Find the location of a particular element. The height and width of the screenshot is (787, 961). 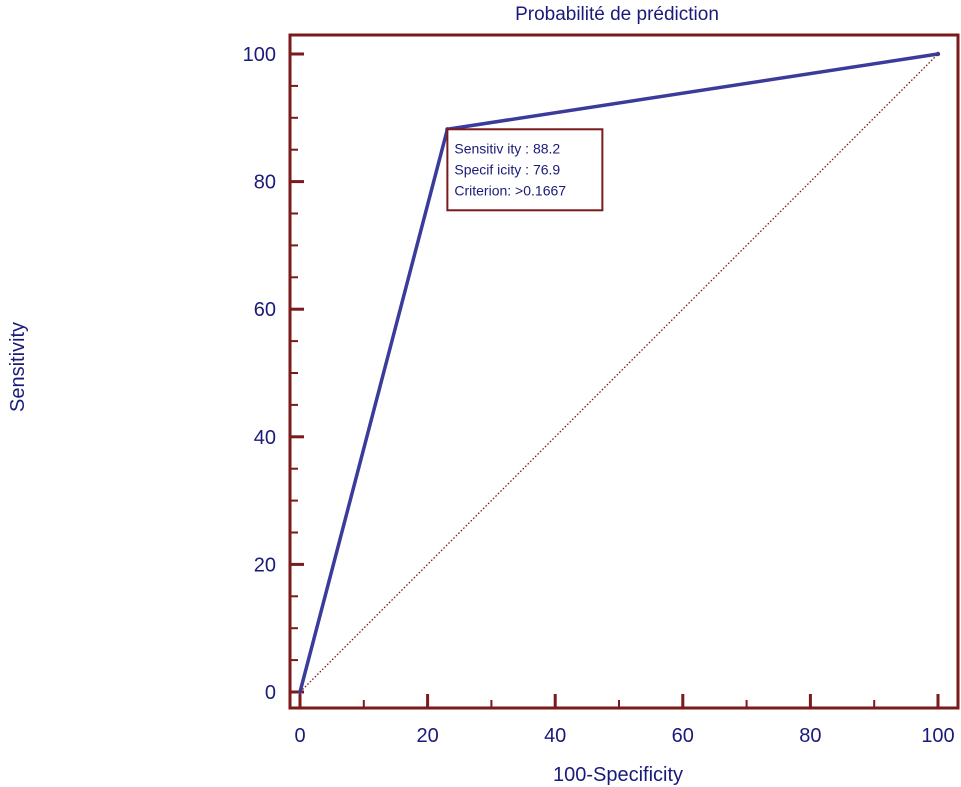

x-tick-label: 60 is located at coordinates (683, 736).